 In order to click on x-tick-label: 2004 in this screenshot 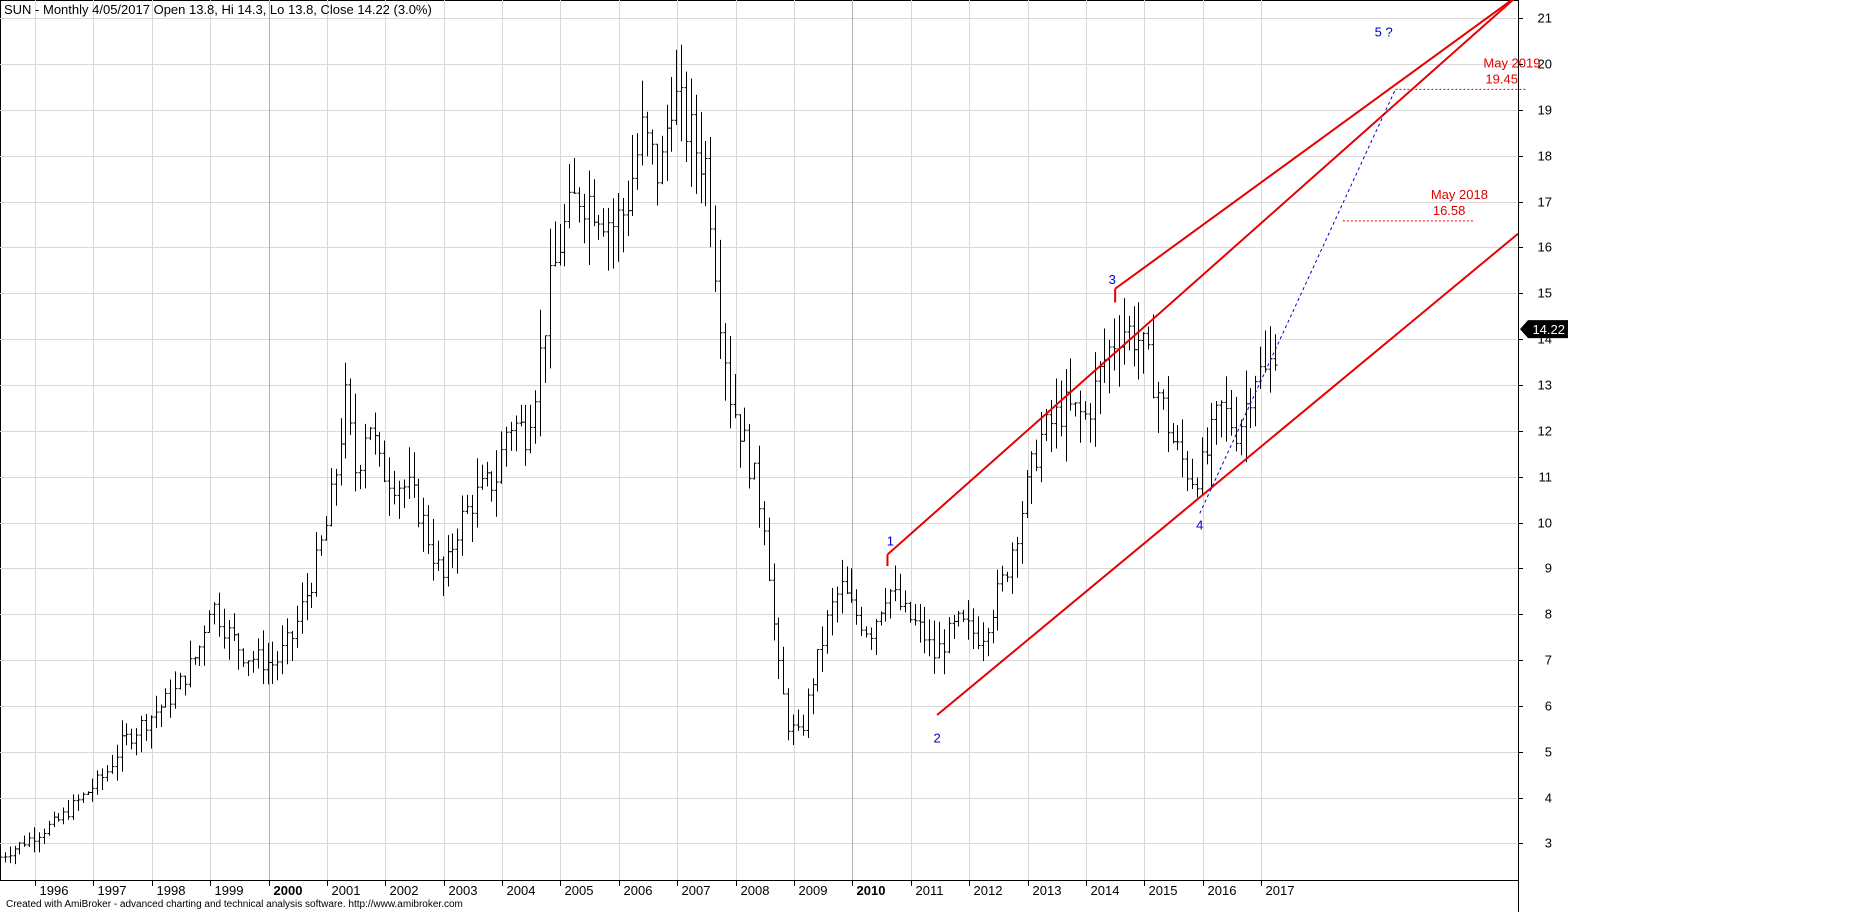, I will do `click(521, 890)`.